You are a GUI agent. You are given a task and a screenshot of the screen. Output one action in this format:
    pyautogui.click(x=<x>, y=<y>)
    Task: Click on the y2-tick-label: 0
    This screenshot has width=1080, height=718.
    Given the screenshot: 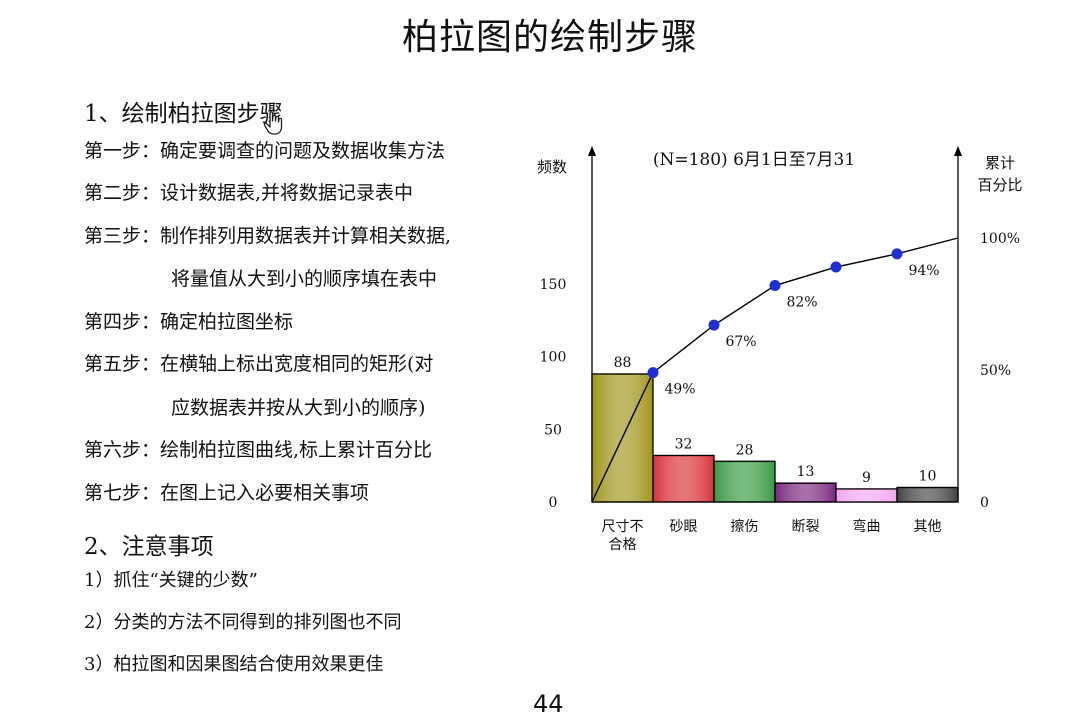 What is the action you would take?
    pyautogui.click(x=984, y=503)
    